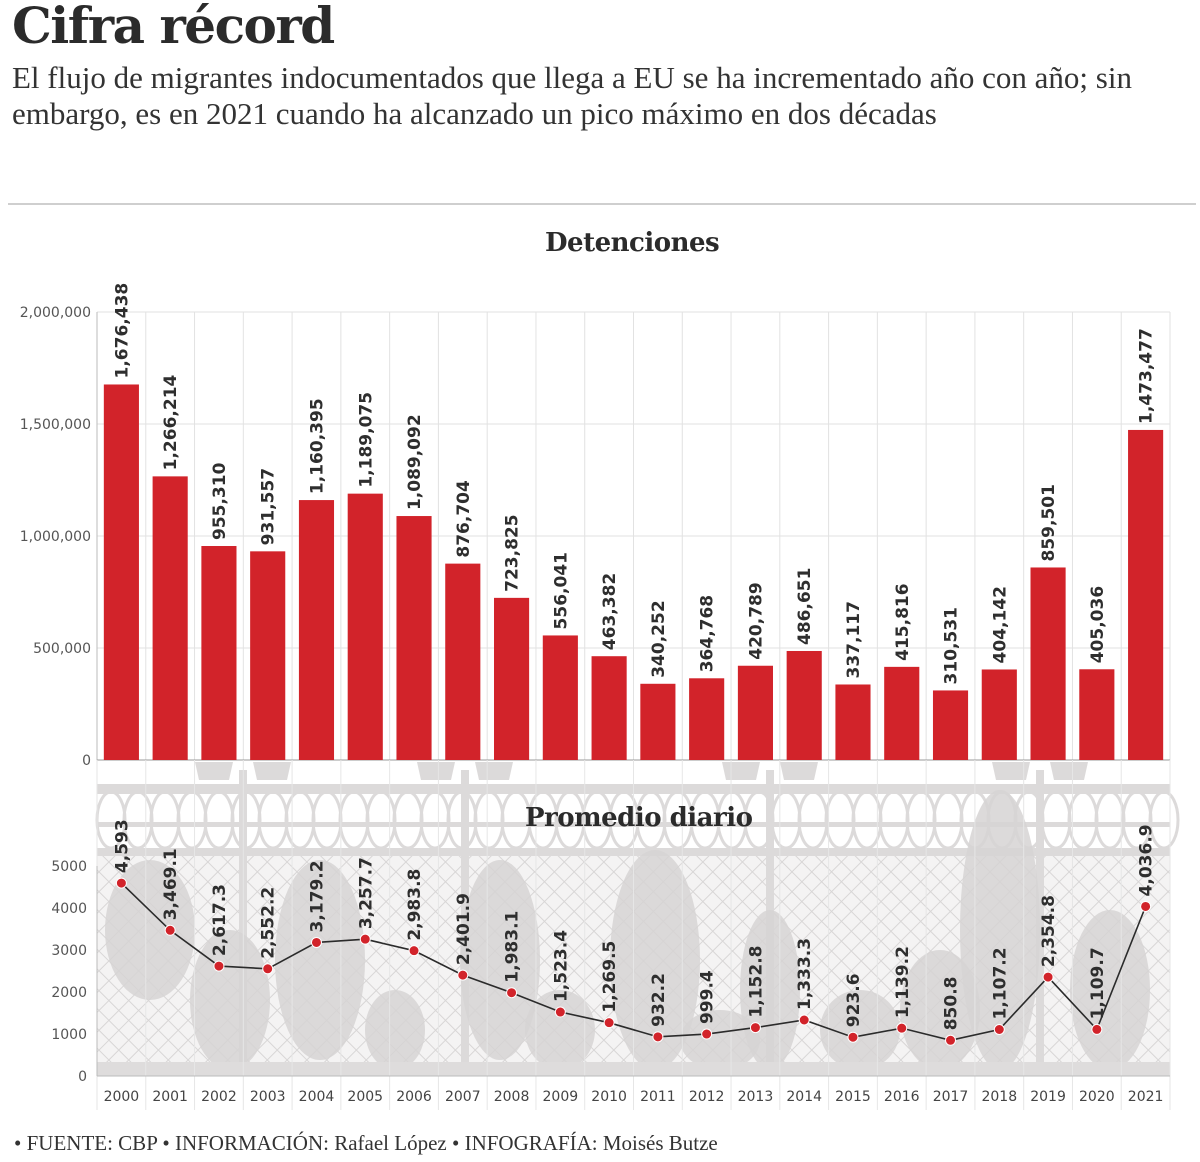 Image resolution: width=1200 pixels, height=1162 pixels. I want to click on x-tick-label: 2012, so click(707, 1097).